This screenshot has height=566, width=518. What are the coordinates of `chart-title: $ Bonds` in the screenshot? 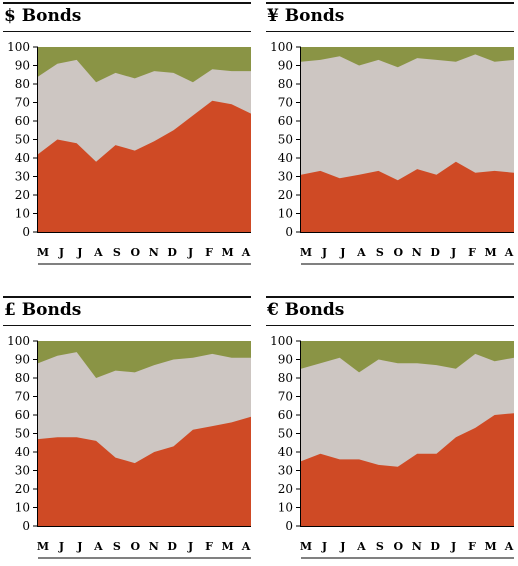 It's located at (43, 16).